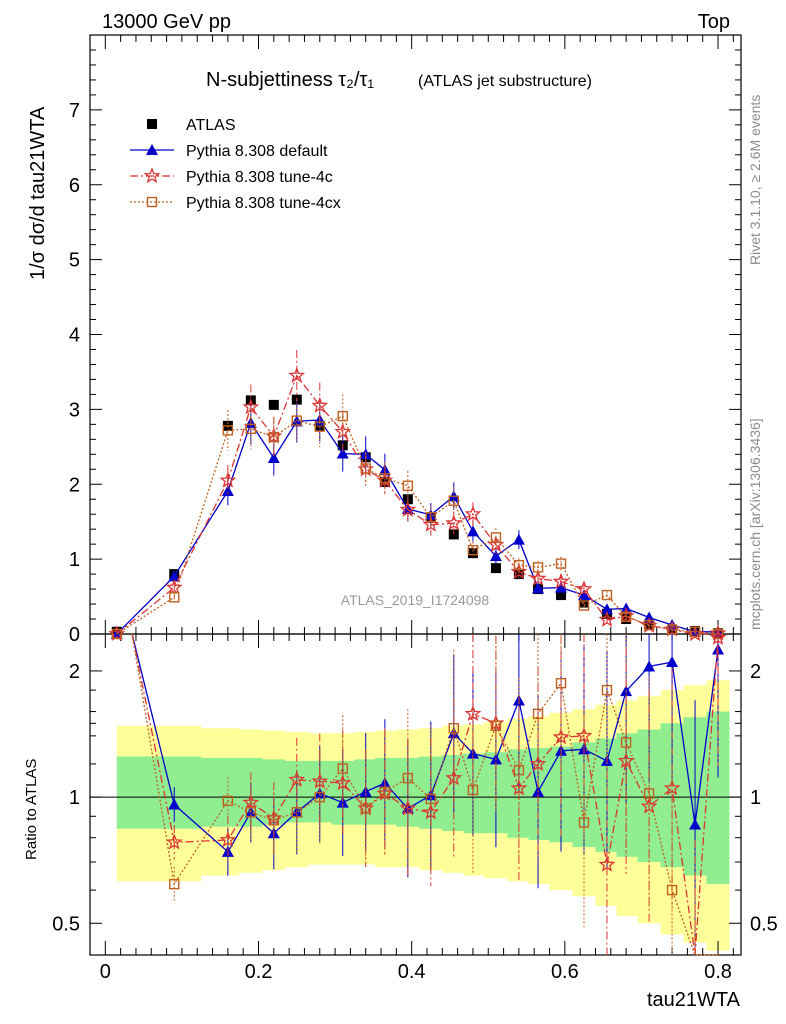  I want to click on ratio-y-tick-label-right: 2, so click(755, 672).